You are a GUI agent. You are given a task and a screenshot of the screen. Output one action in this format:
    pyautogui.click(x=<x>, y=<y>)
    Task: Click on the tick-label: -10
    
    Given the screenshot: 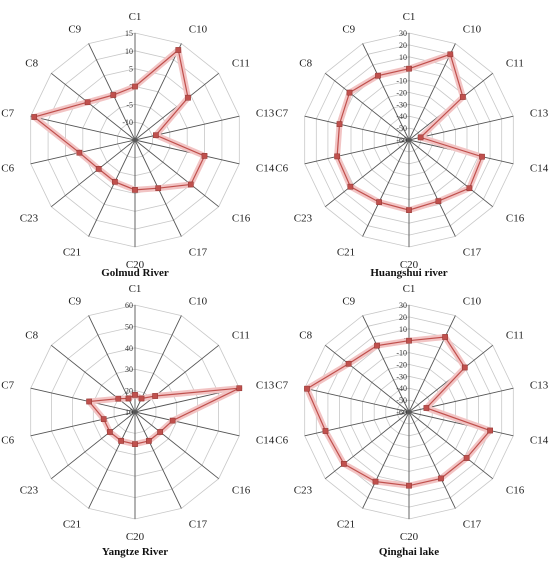 What is the action you would take?
    pyautogui.click(x=401, y=81)
    